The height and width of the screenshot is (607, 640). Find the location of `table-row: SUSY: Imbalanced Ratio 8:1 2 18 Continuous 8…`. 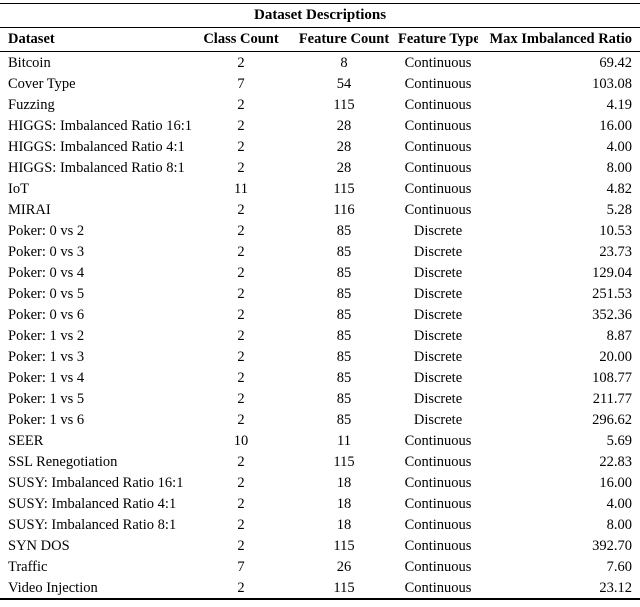

table-row: SUSY: Imbalanced Ratio 8:1 2 18 Continuous 8… is located at coordinates (320, 524).